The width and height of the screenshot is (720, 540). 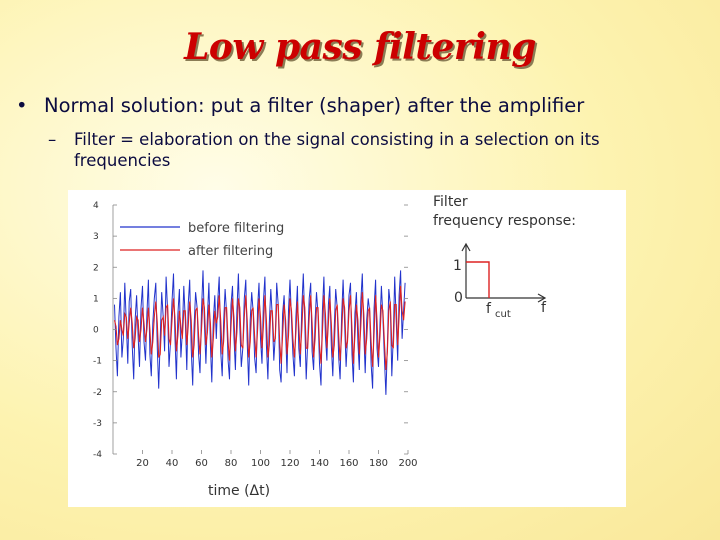 I want to click on slide-title: Low pass filtering, so click(x=360, y=47).